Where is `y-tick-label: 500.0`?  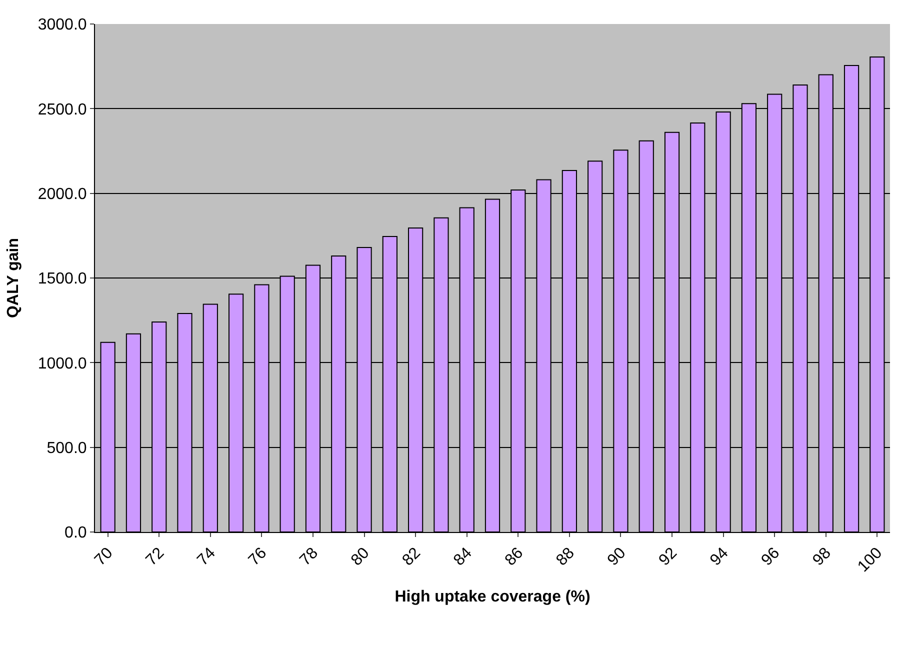 y-tick-label: 500.0 is located at coordinates (66, 448).